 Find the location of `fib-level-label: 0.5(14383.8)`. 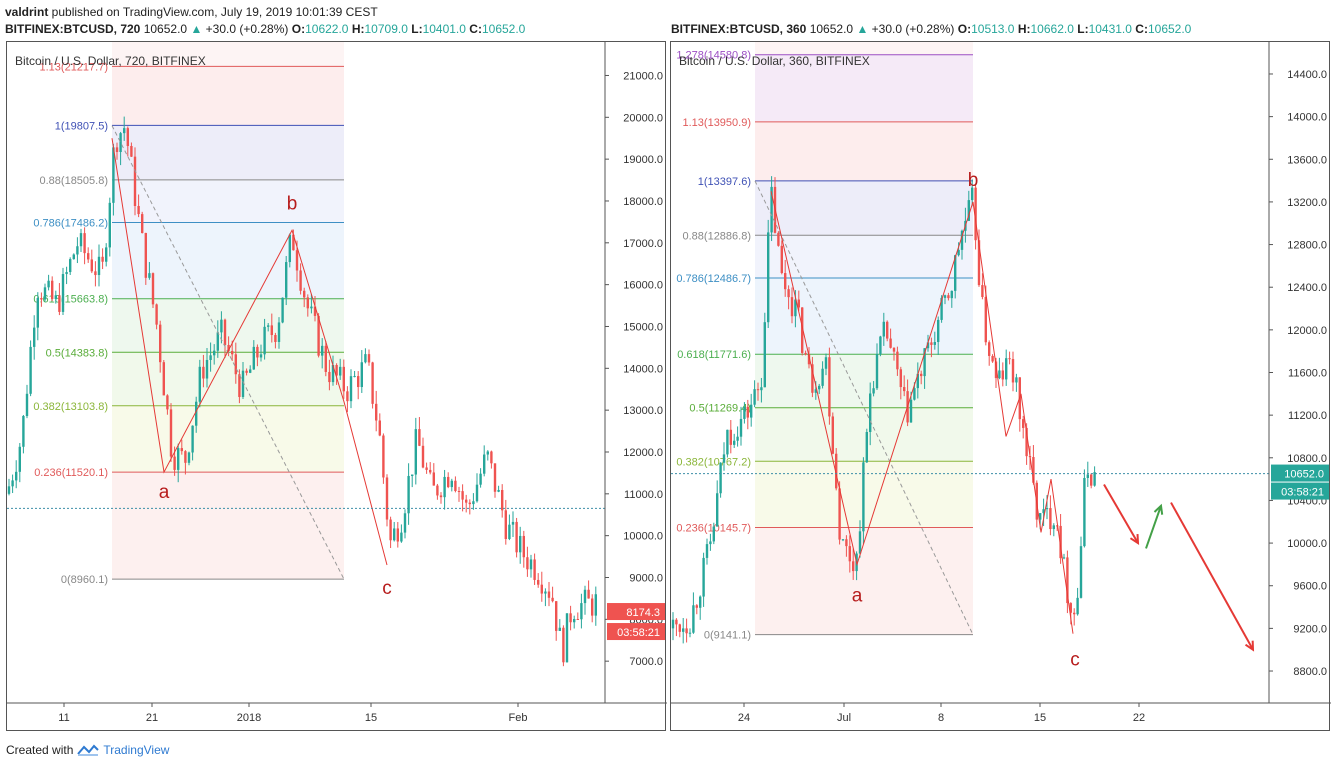

fib-level-label: 0.5(14383.8) is located at coordinates (77, 353).